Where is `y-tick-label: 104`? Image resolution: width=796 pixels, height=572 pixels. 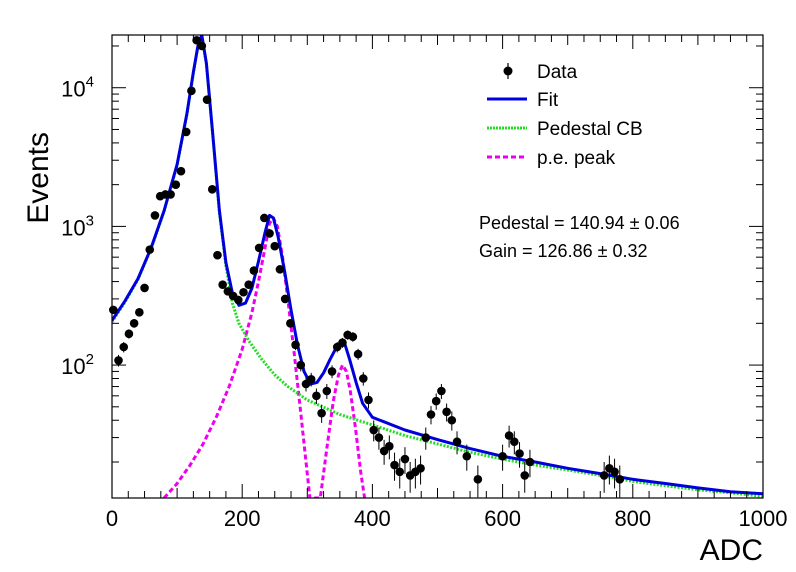 y-tick-label: 104 is located at coordinates (77, 88).